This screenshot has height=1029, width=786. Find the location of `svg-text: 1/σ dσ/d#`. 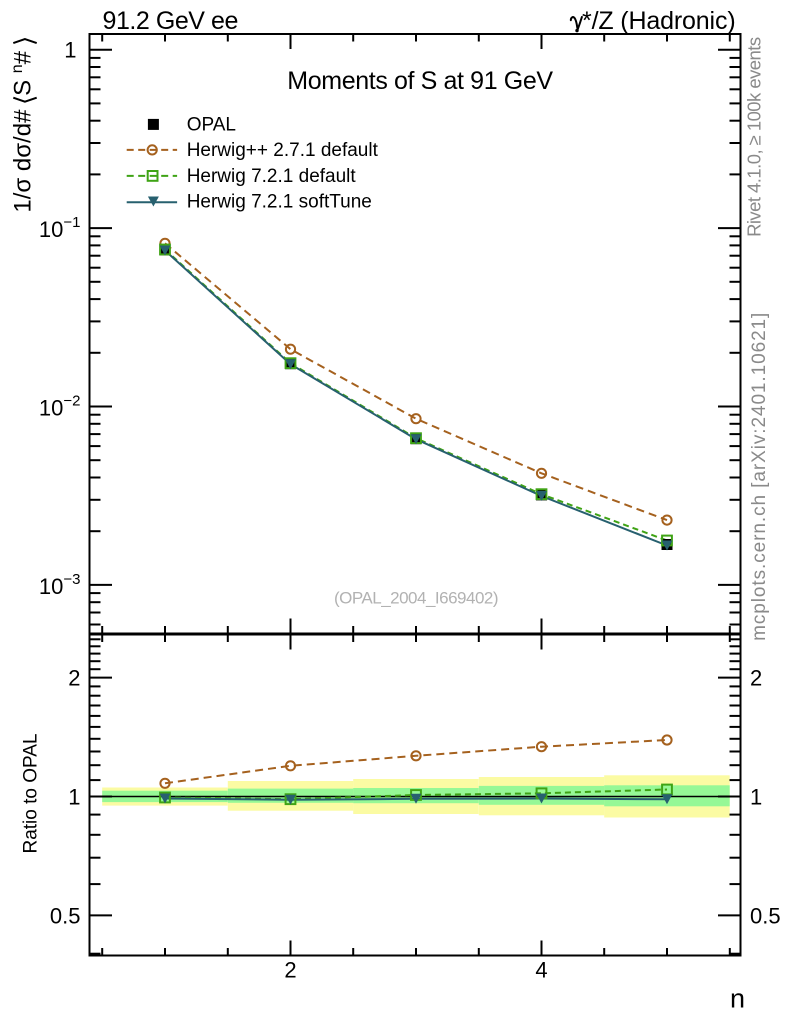

svg-text: 1/σ dσ/d# is located at coordinates (23, 161).